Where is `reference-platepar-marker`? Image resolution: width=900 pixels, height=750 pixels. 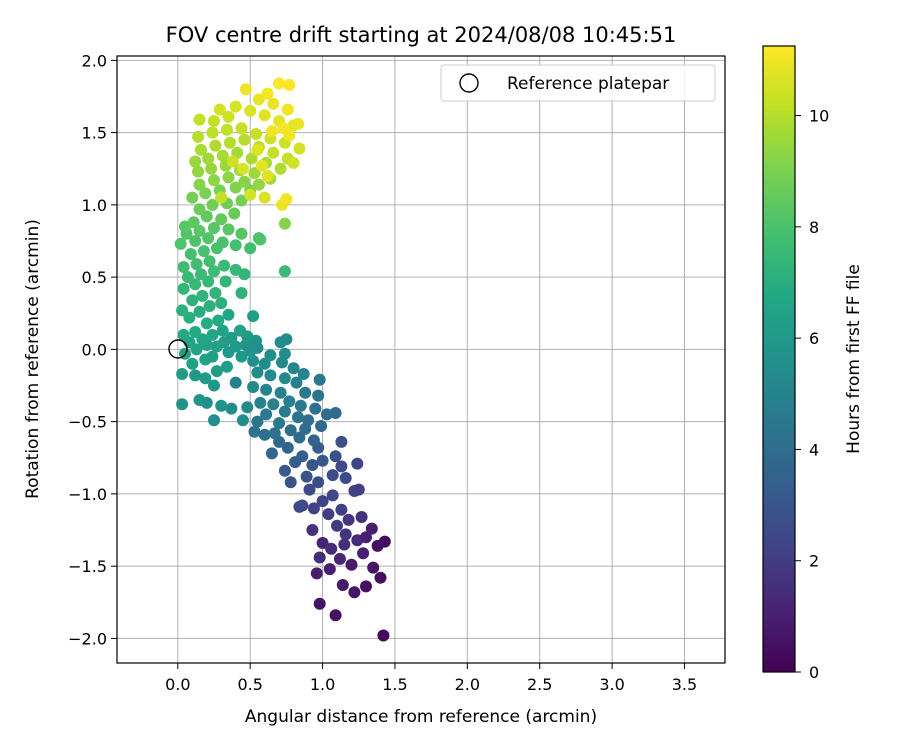 reference-platepar-marker is located at coordinates (178, 349).